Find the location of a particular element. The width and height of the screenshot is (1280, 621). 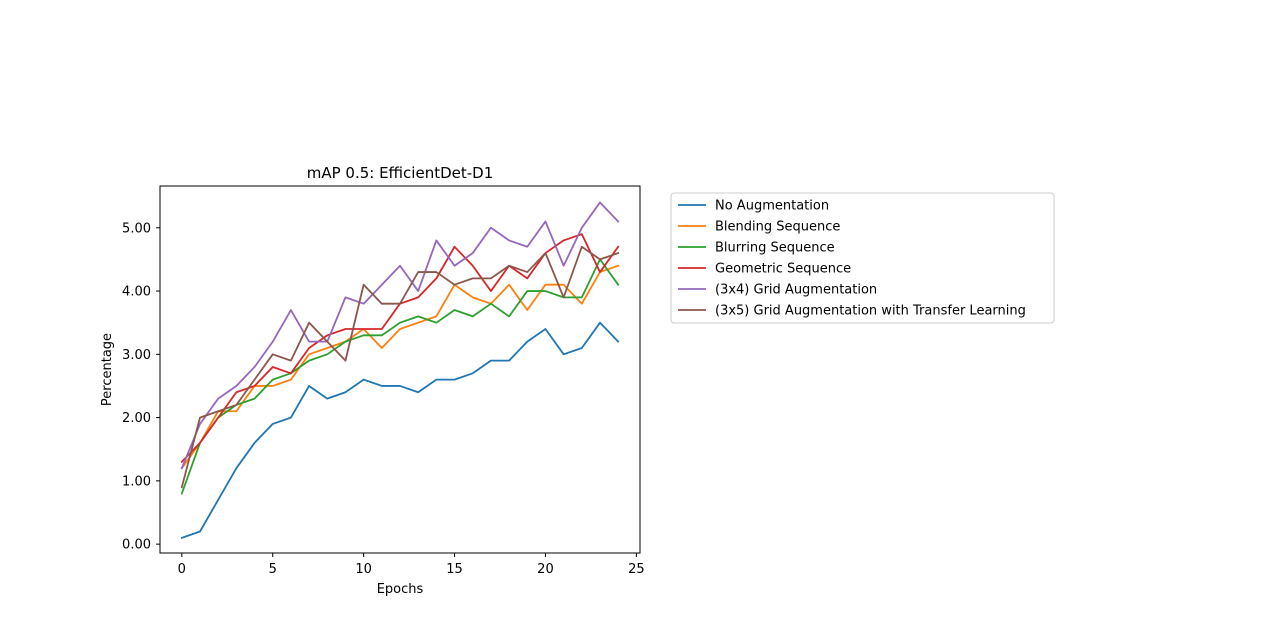

x-tick-label: 10 is located at coordinates (363, 569).